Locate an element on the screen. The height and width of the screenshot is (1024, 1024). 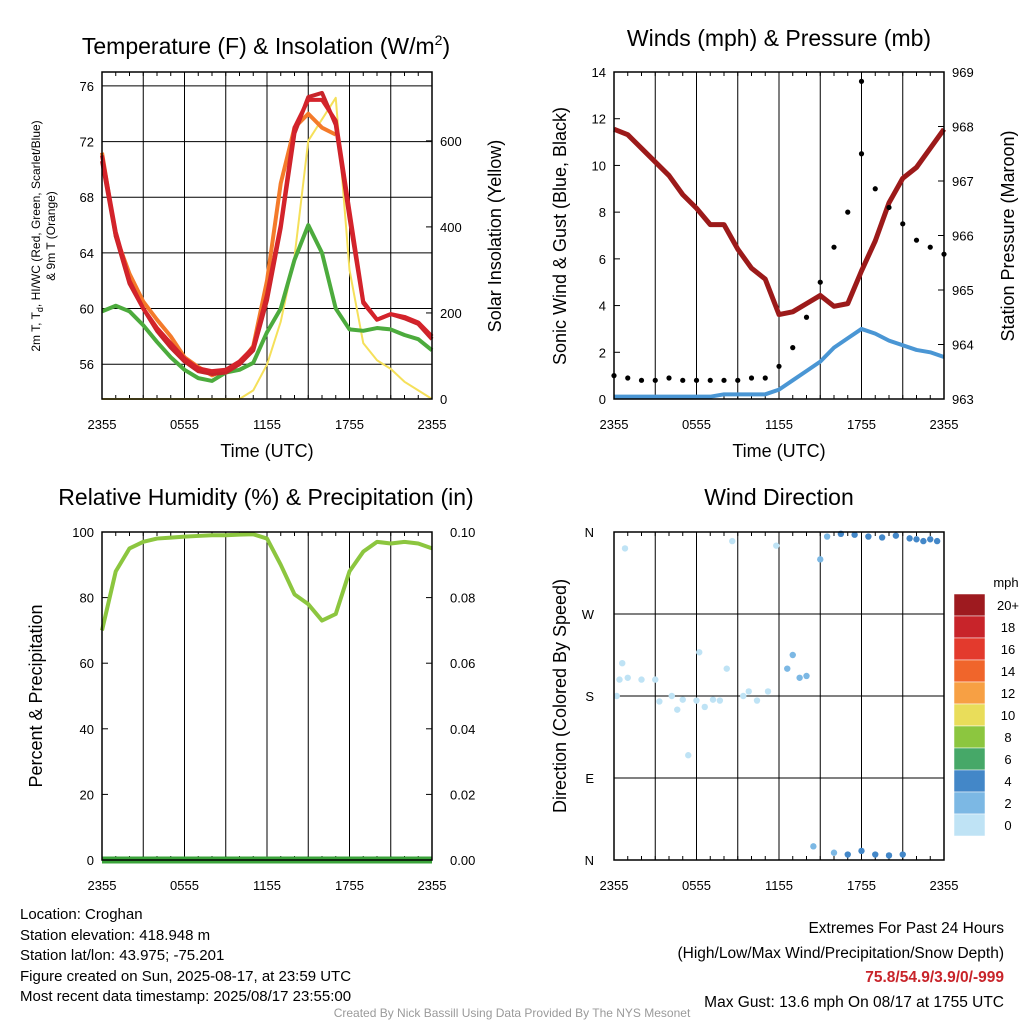
y2-tick-label: 0.00 is located at coordinates (462, 860).